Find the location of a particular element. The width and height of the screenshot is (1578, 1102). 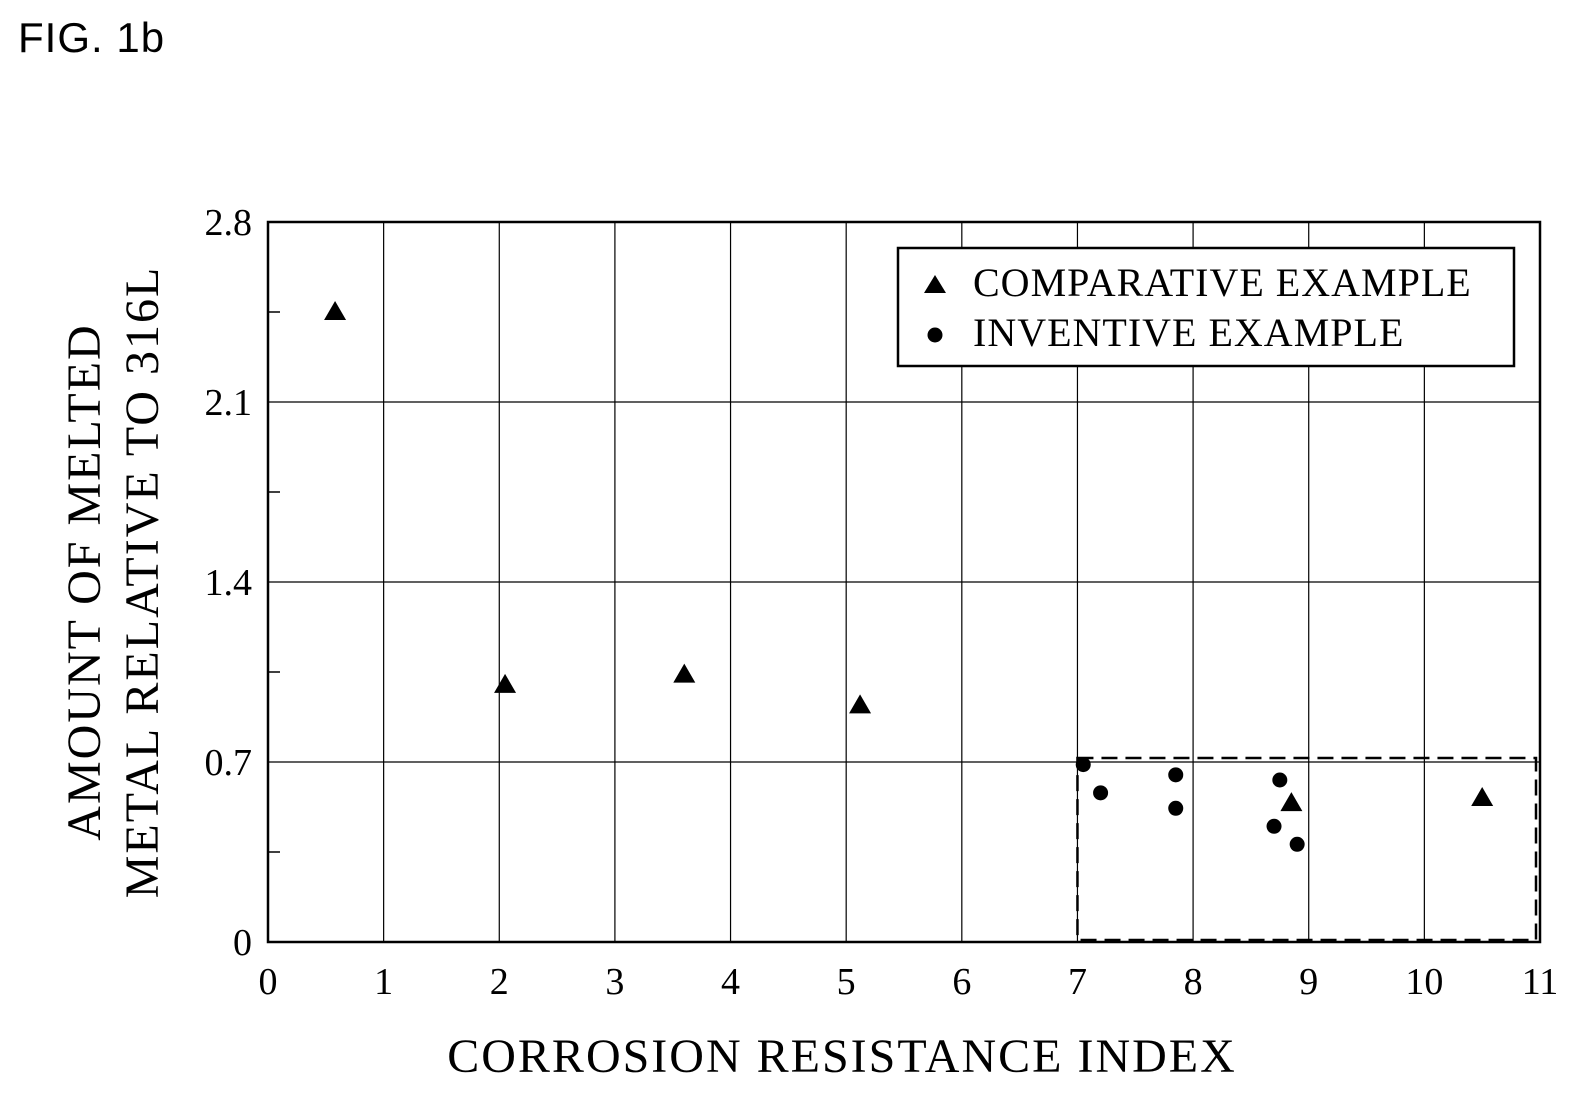

y-tick-label: 1.4 is located at coordinates (229, 583).